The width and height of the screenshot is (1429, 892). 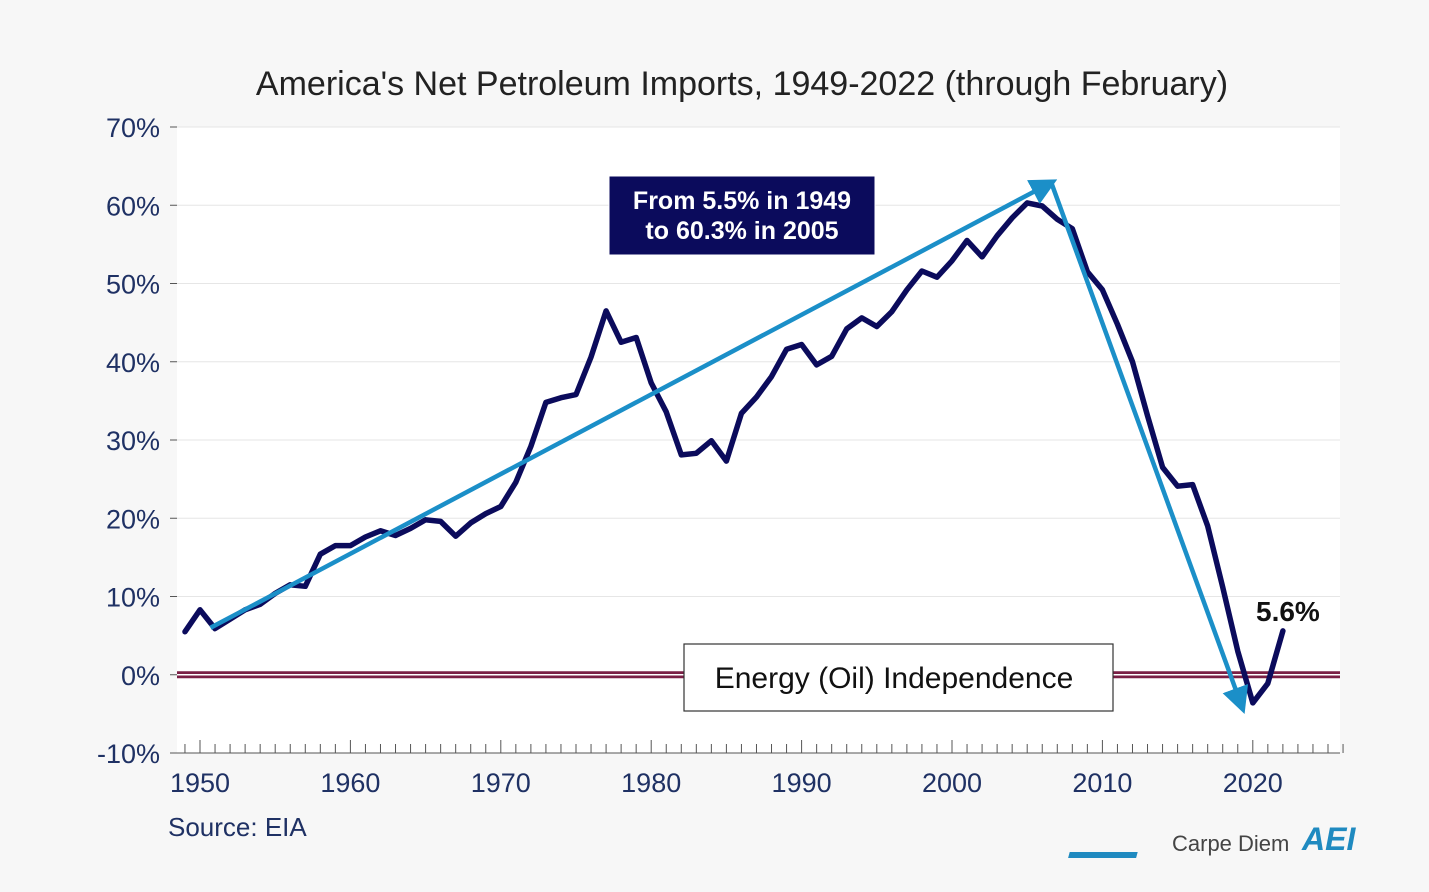 I want to click on brand-logo: Carpe Diem AEI, so click(x=1212, y=839).